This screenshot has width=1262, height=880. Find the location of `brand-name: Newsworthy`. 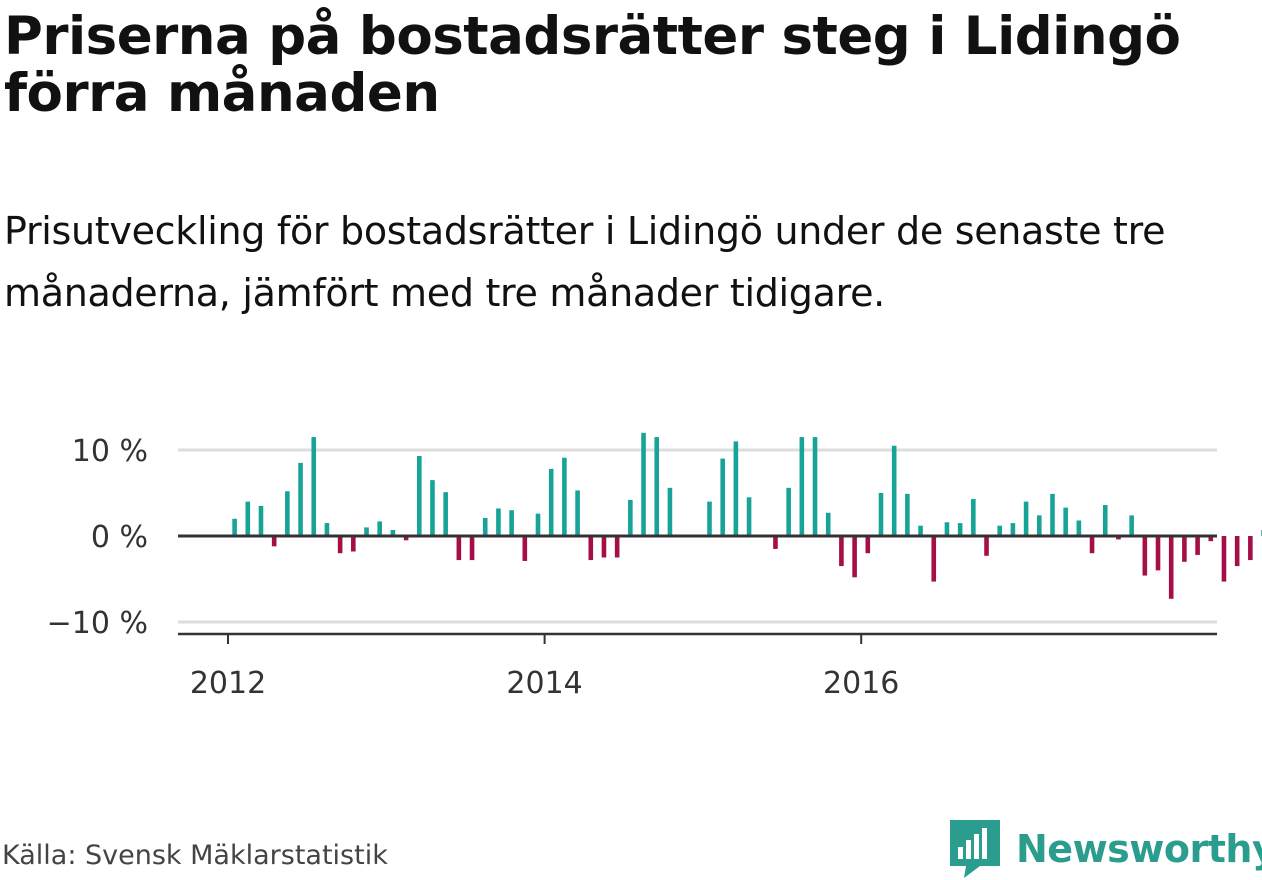

brand-name: Newsworthy is located at coordinates (1139, 849).